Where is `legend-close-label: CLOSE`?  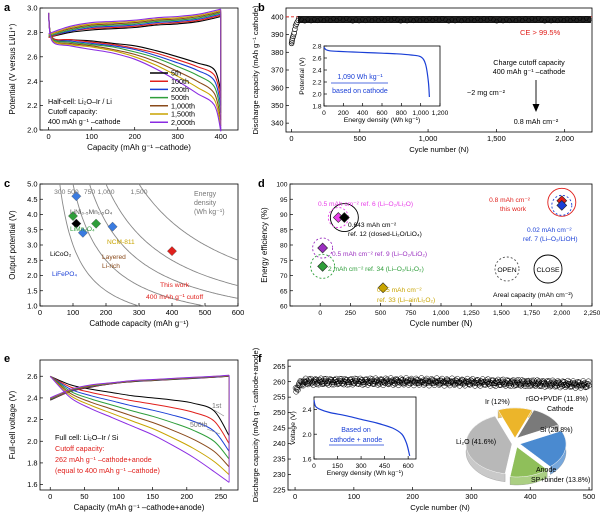 legend-close-label: CLOSE is located at coordinates (548, 270).